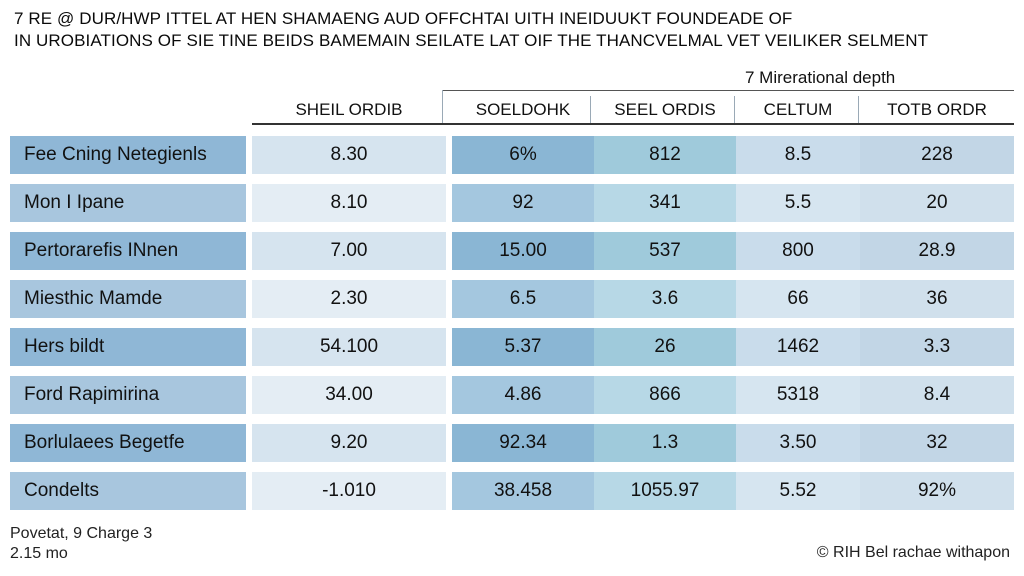  What do you see at coordinates (349, 491) in the screenshot?
I see `table-cell: -1.010` at bounding box center [349, 491].